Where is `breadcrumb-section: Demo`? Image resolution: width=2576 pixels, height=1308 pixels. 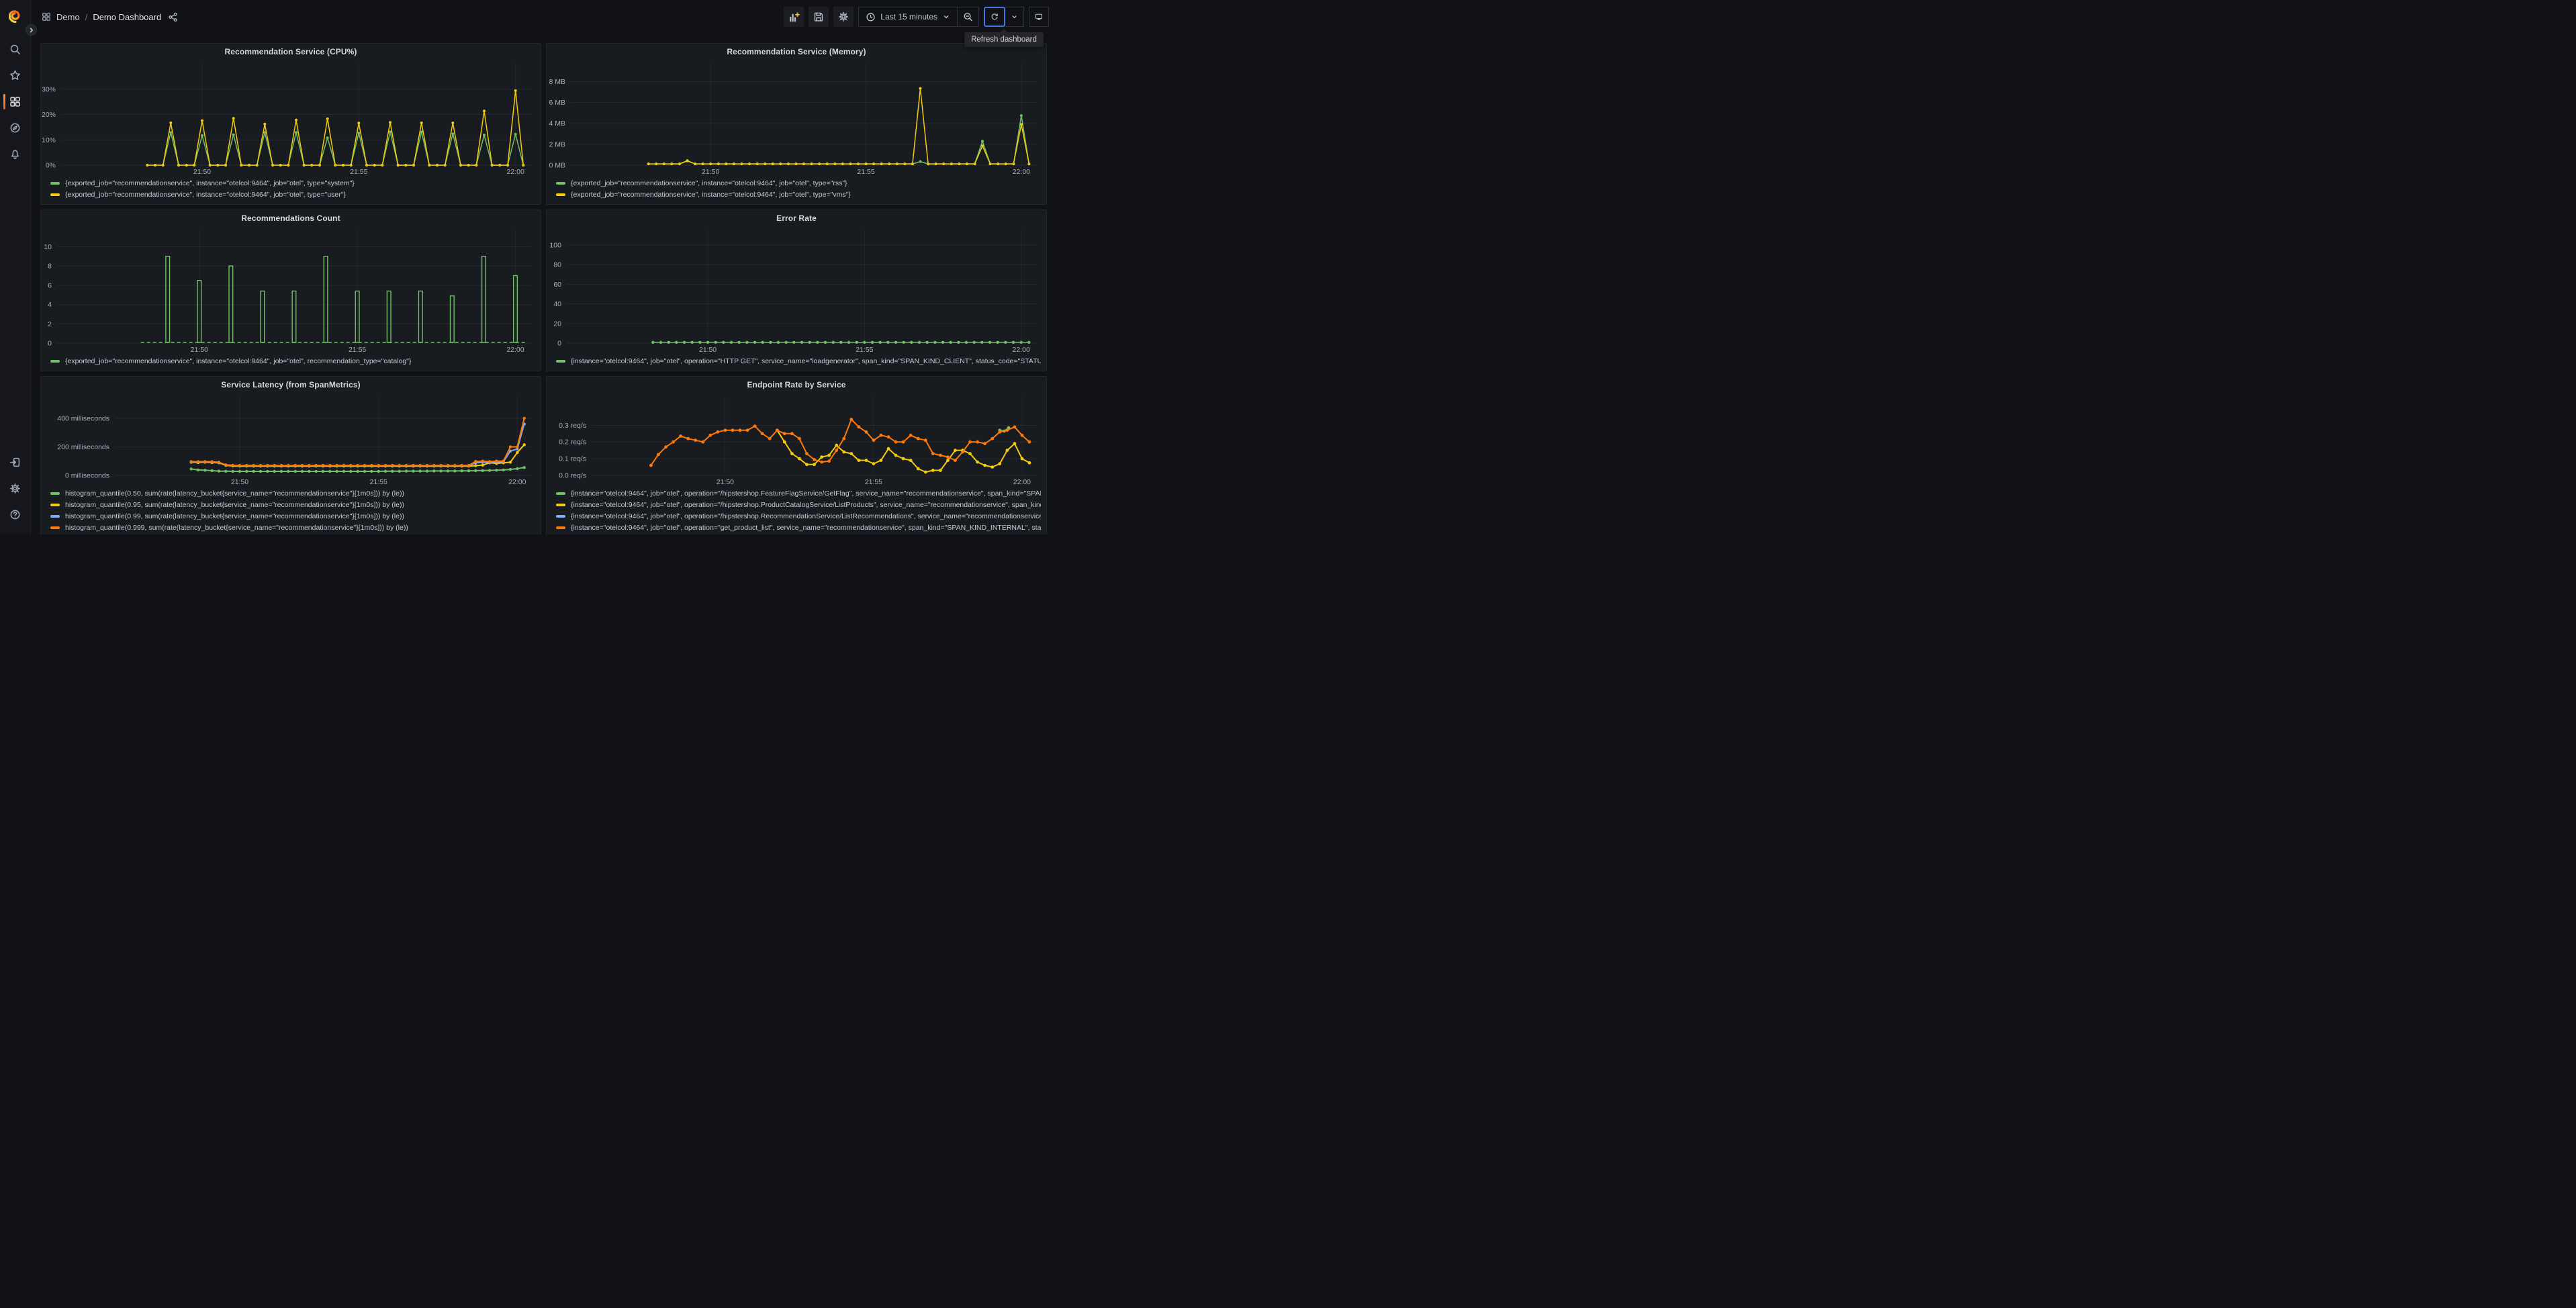 breadcrumb-section: Demo is located at coordinates (68, 16).